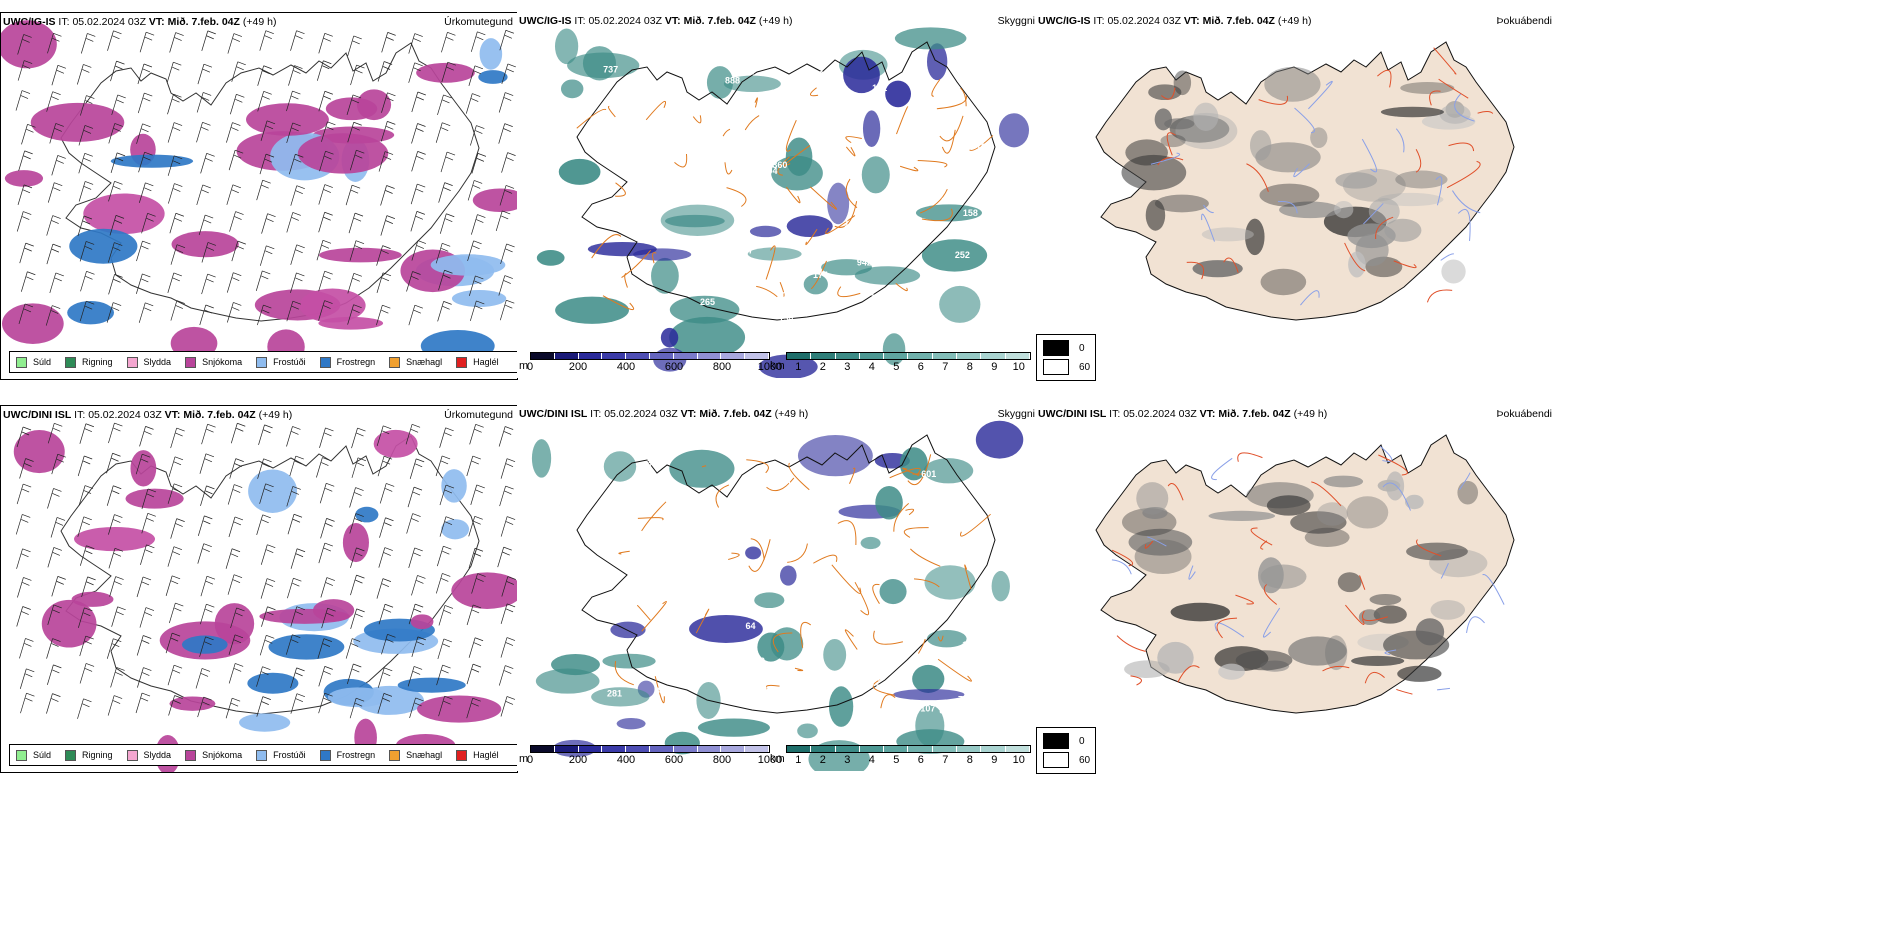 This screenshot has height=950, width=1900. What do you see at coordinates (864, 262) in the screenshot?
I see `visibility-value-label: 942` at bounding box center [864, 262].